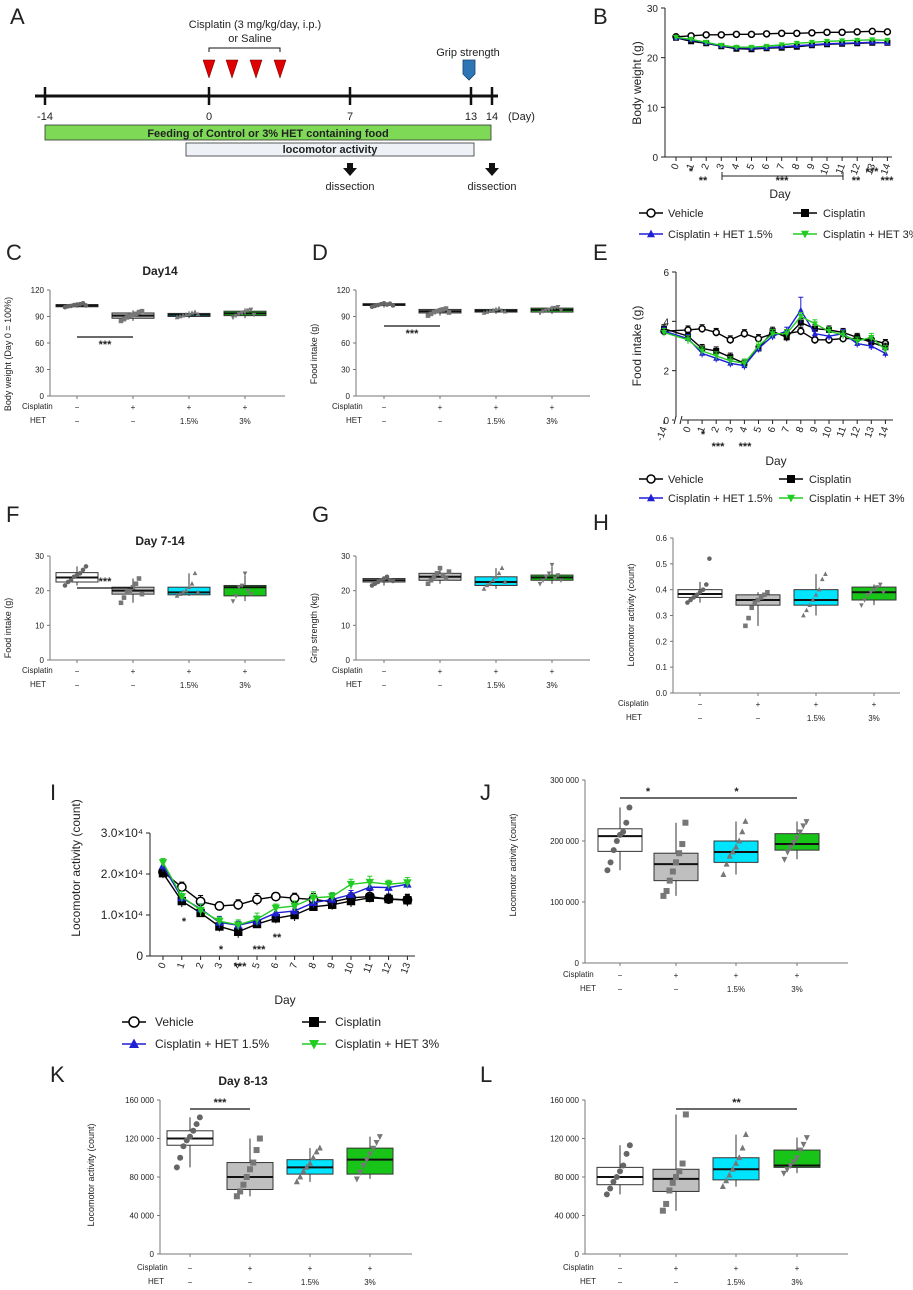  Describe the element at coordinates (719, 447) in the screenshot. I see `significance-label: ***` at that location.